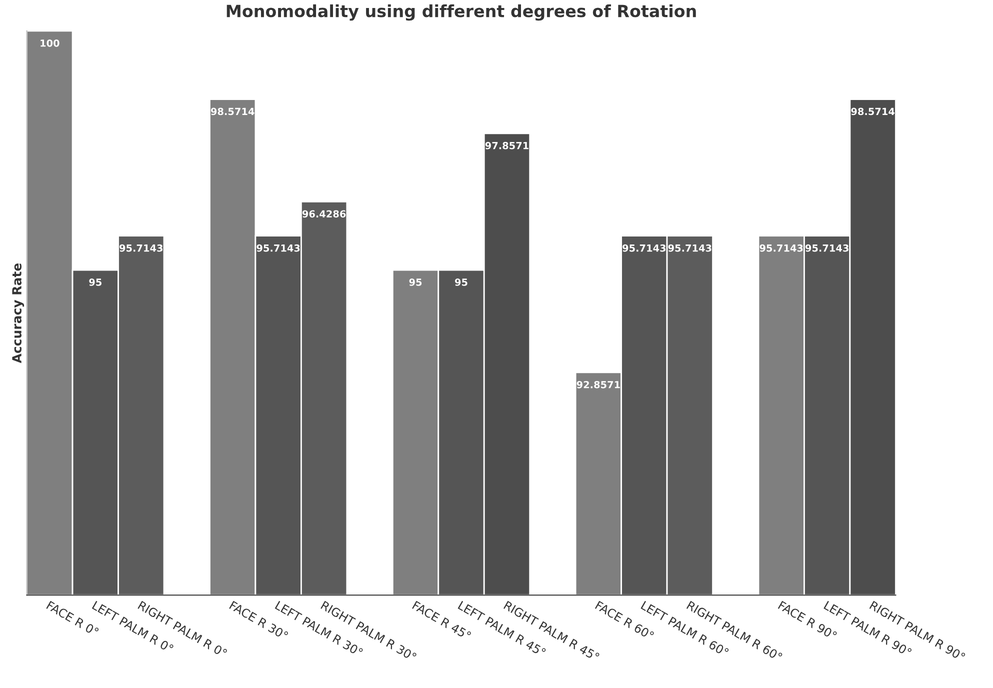  What do you see at coordinates (18, 313) in the screenshot?
I see `y-axis-title: Accuracy Rate` at bounding box center [18, 313].